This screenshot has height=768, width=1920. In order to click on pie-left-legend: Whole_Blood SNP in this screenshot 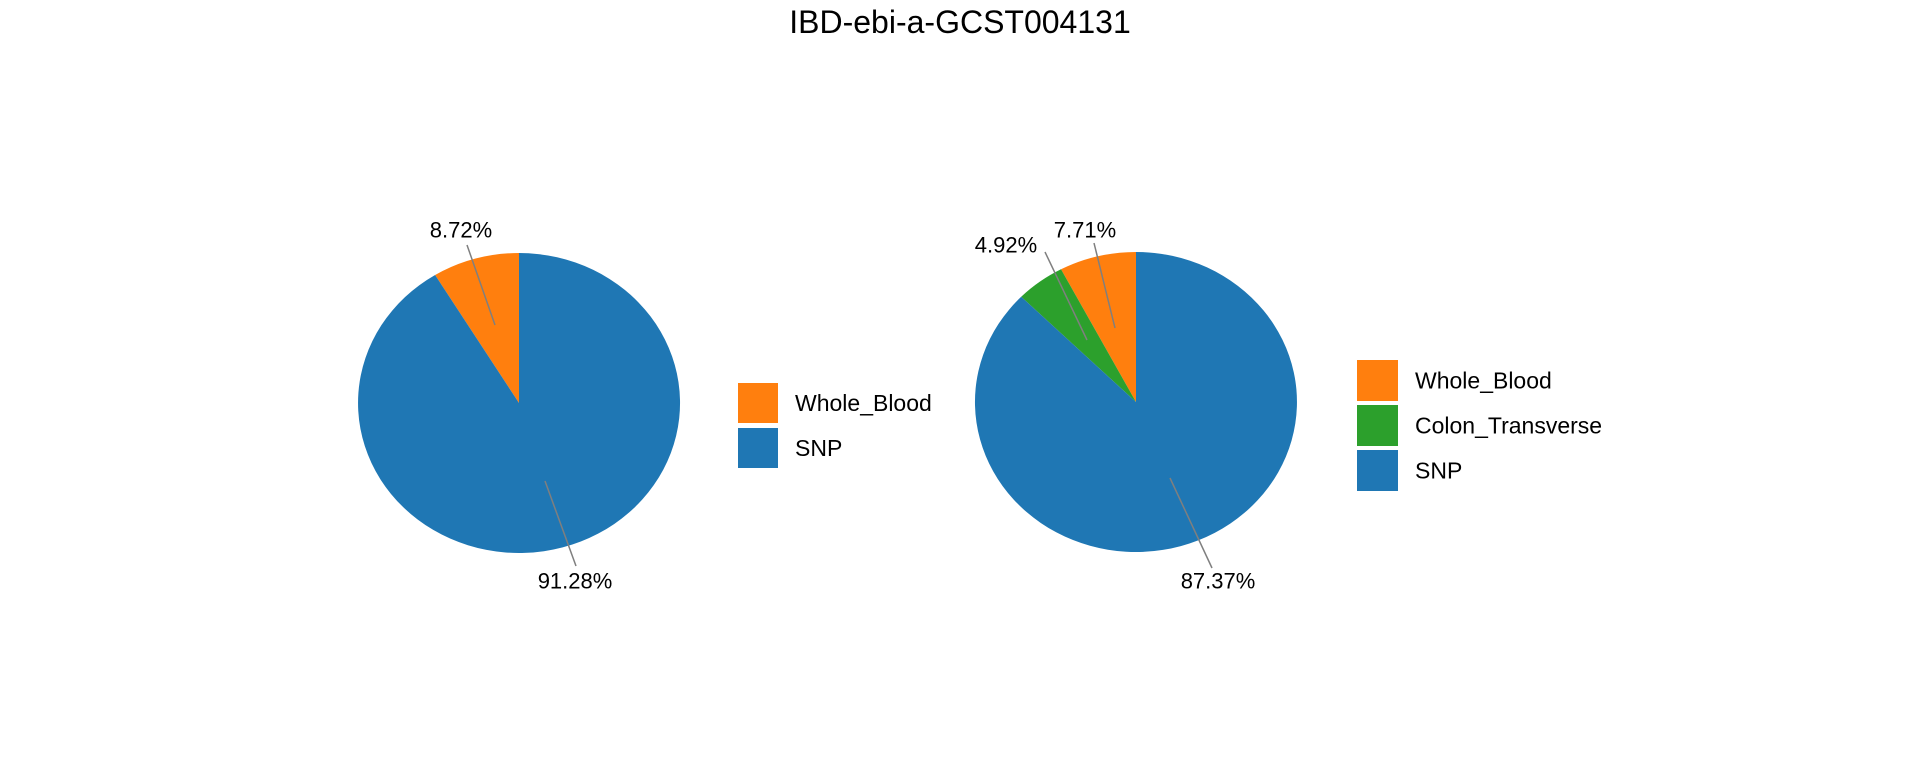, I will do `click(835, 425)`.